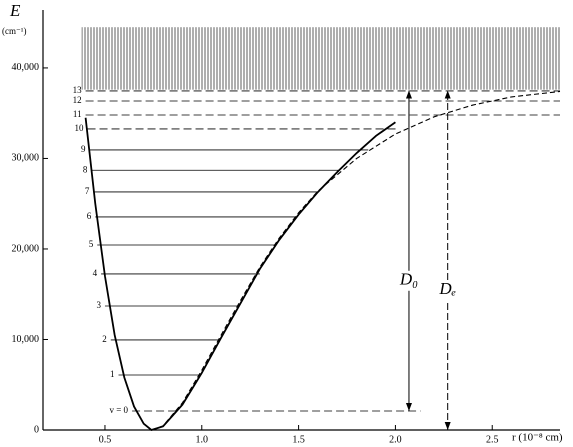 The height and width of the screenshot is (447, 573). Describe the element at coordinates (26, 158) in the screenshot. I see `y-tick-label: 30,000` at that location.